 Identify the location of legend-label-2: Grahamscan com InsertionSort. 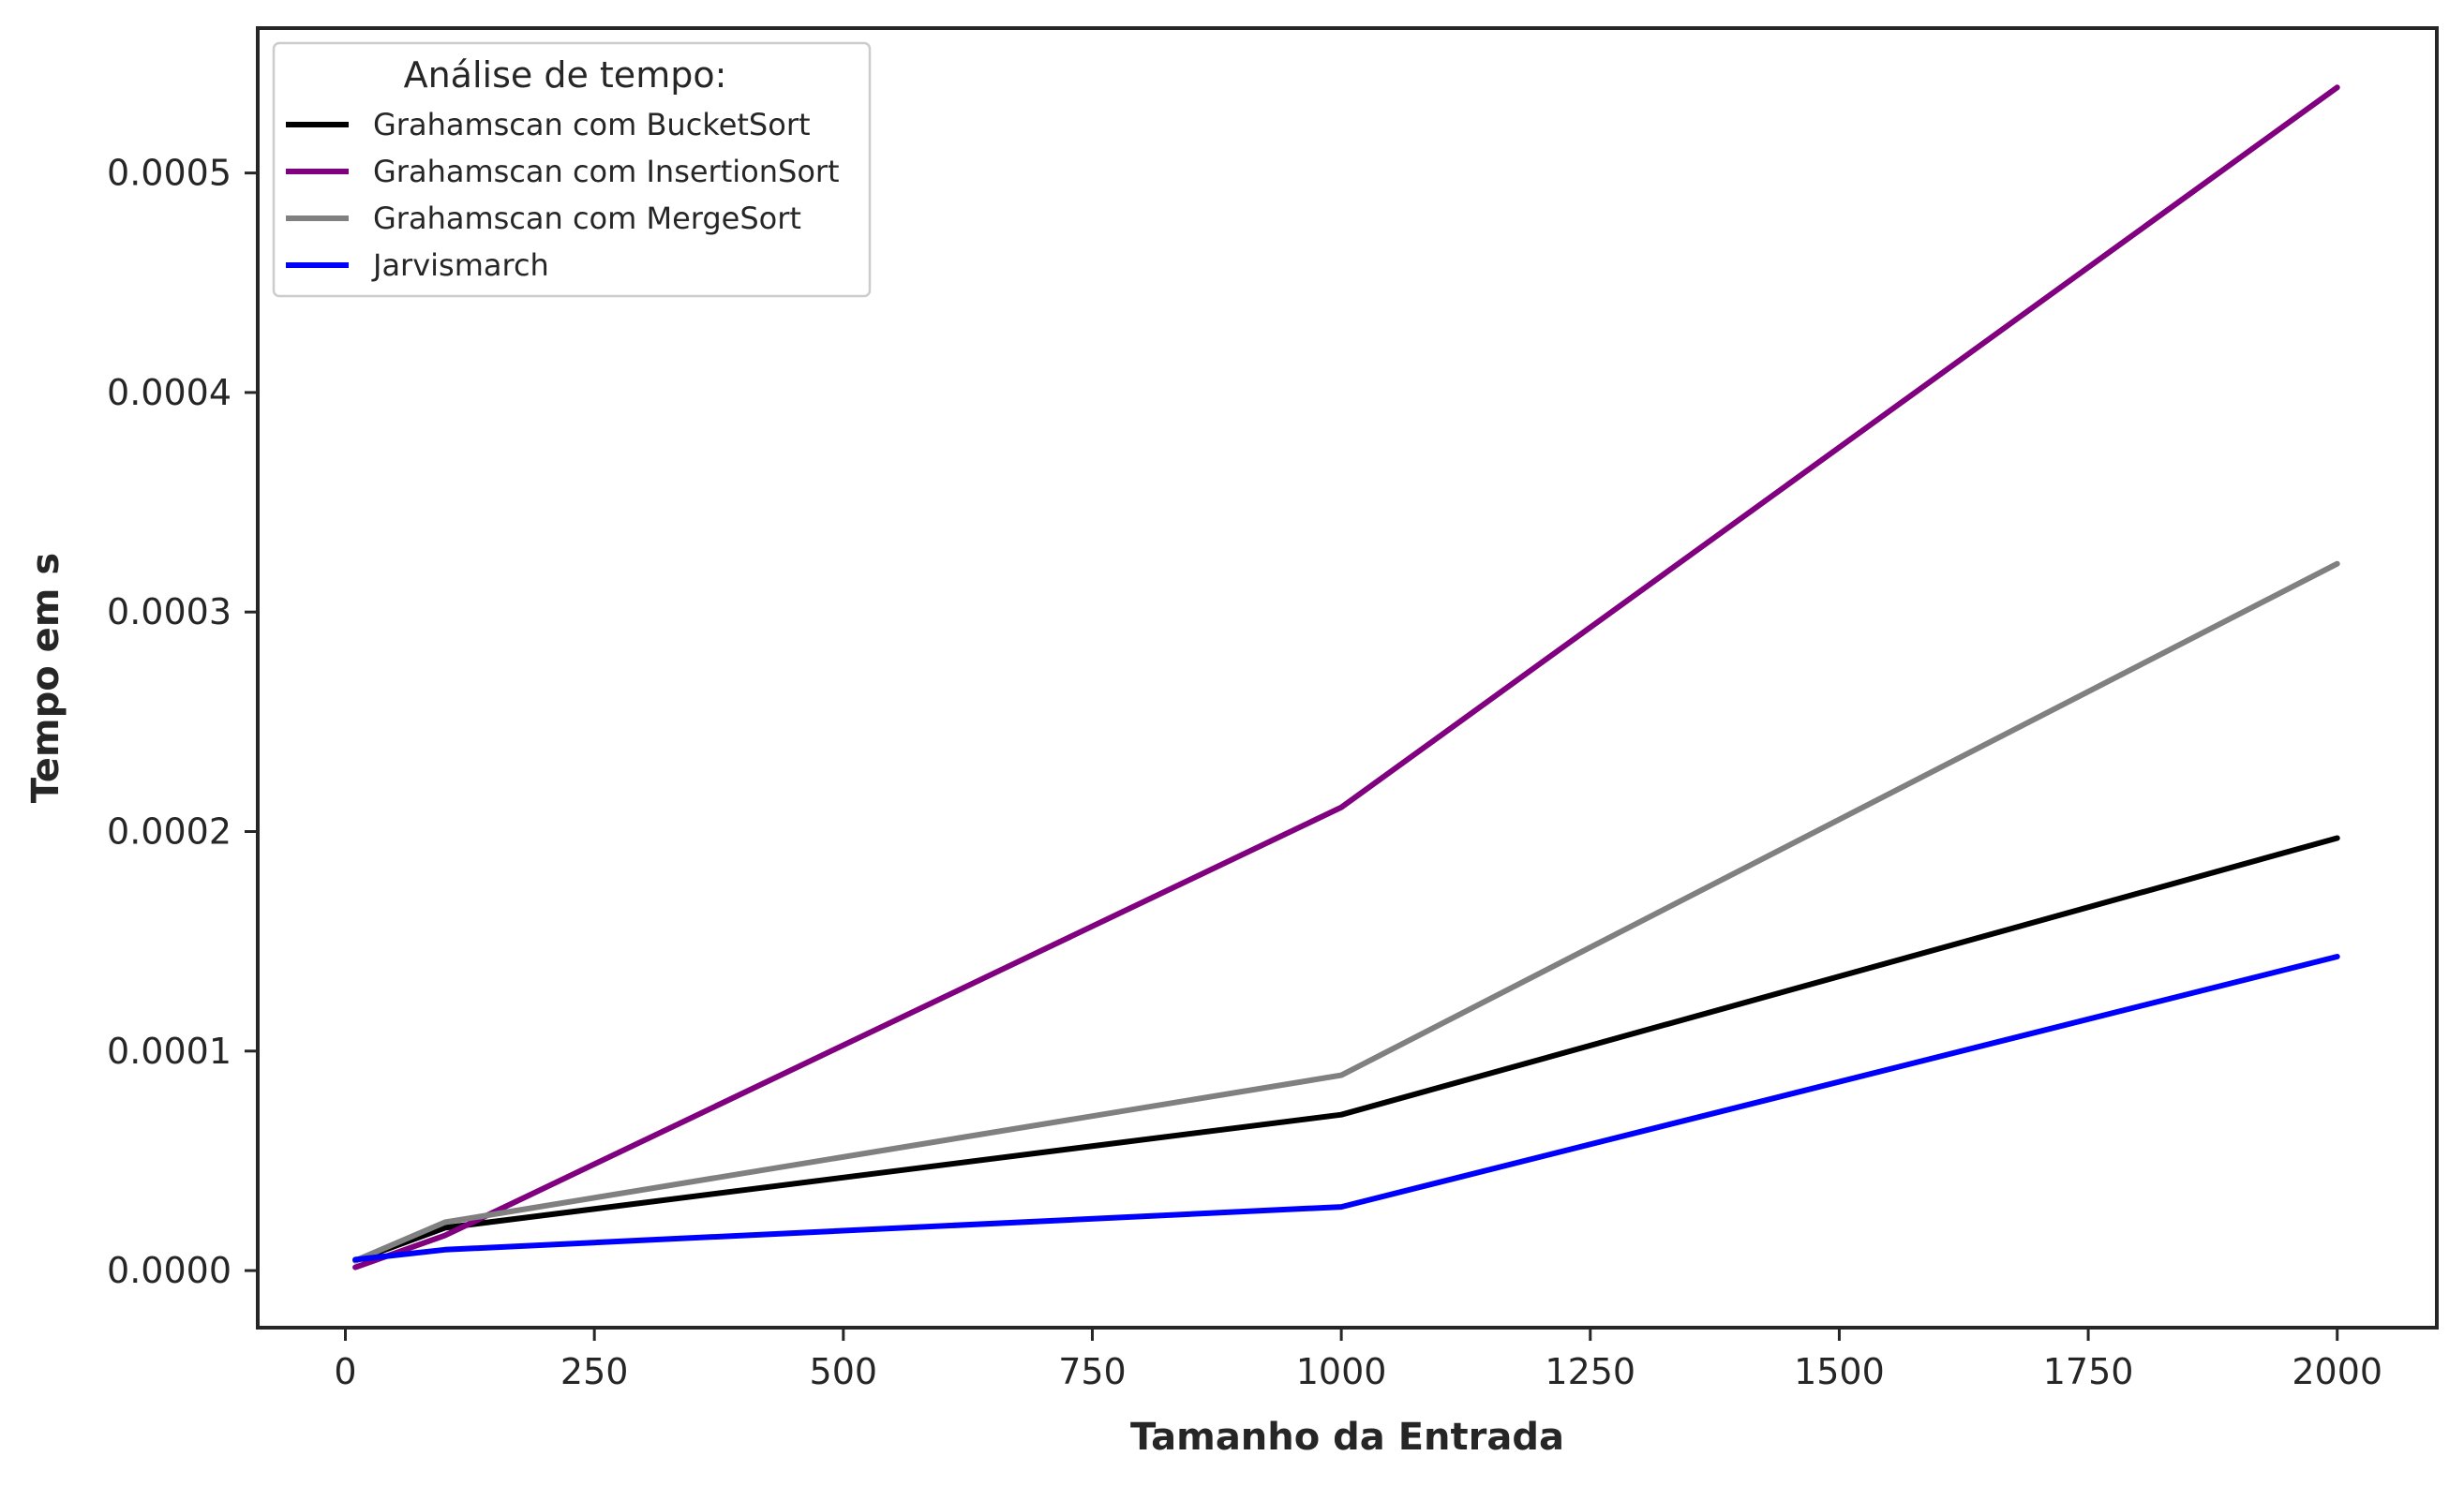
(606, 171).